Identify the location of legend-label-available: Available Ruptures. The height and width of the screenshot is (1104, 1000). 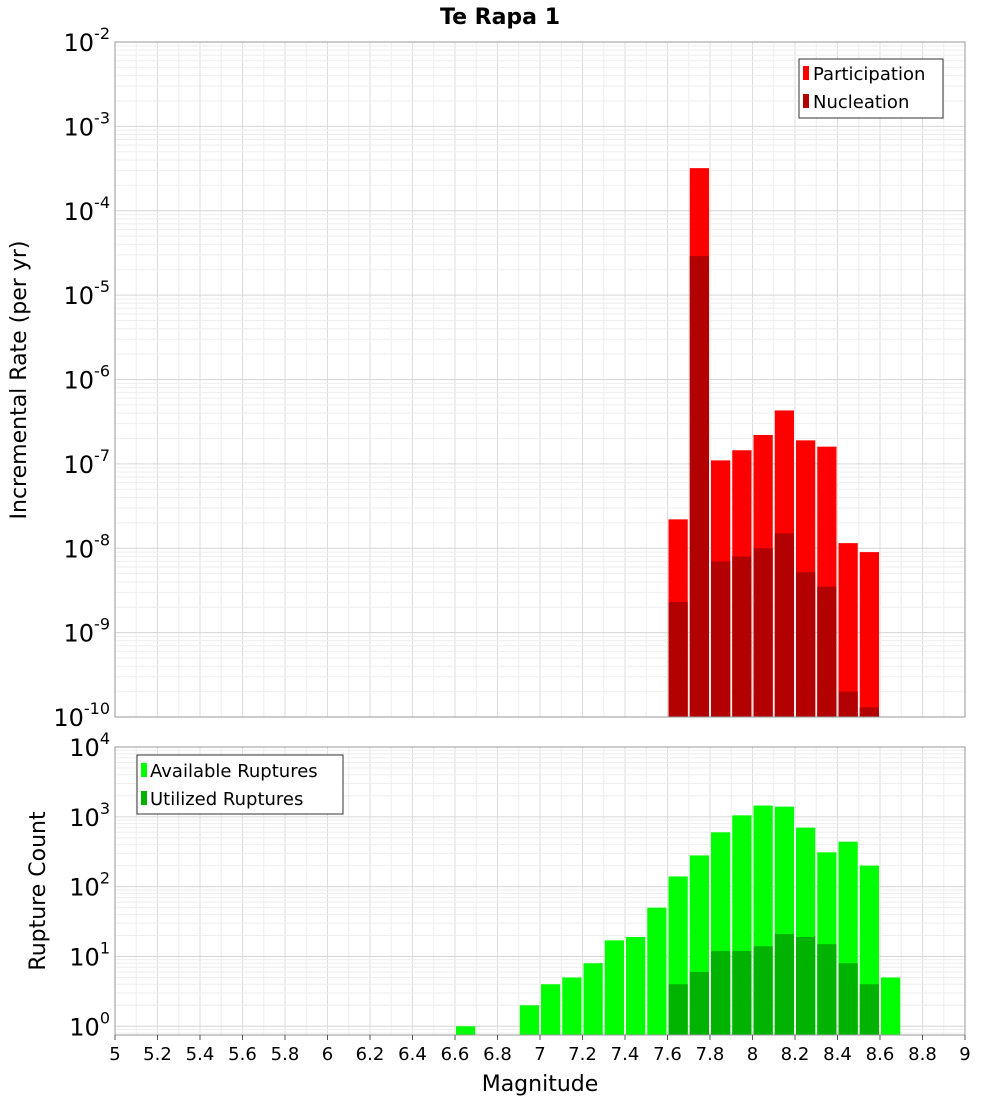
(234, 771).